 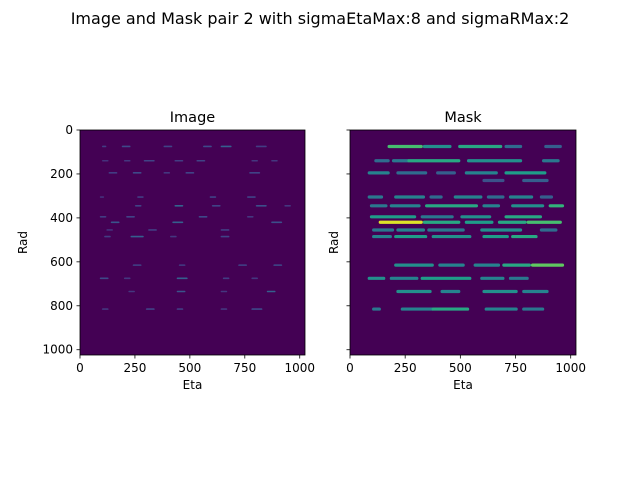 I want to click on x-tick-label: 1000, so click(x=570, y=368).